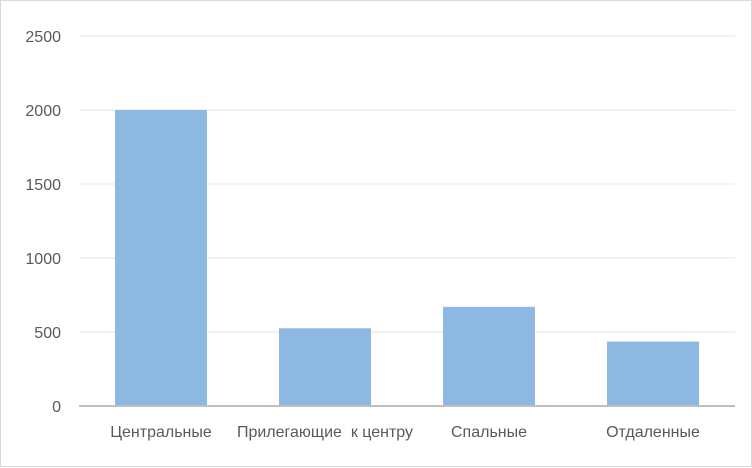  I want to click on y-tick-label: 0, so click(56, 407).